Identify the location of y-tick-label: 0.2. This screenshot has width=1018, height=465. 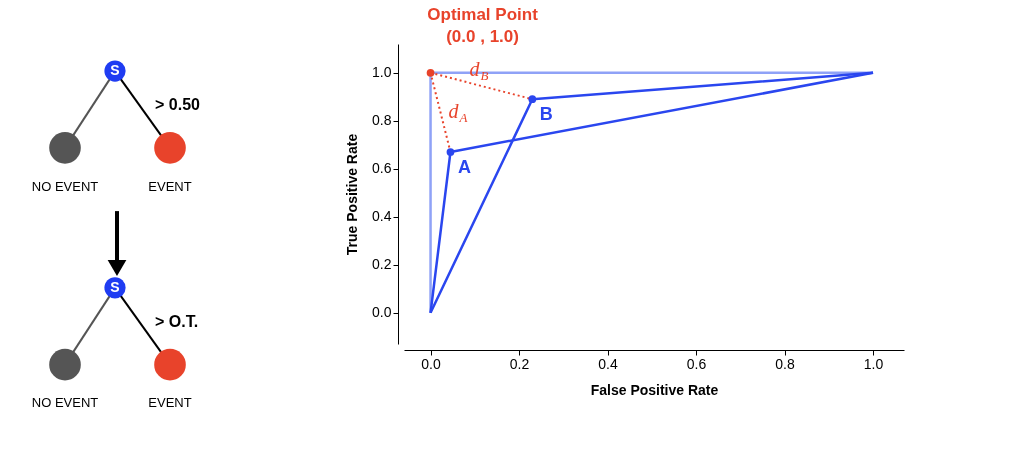
(382, 264).